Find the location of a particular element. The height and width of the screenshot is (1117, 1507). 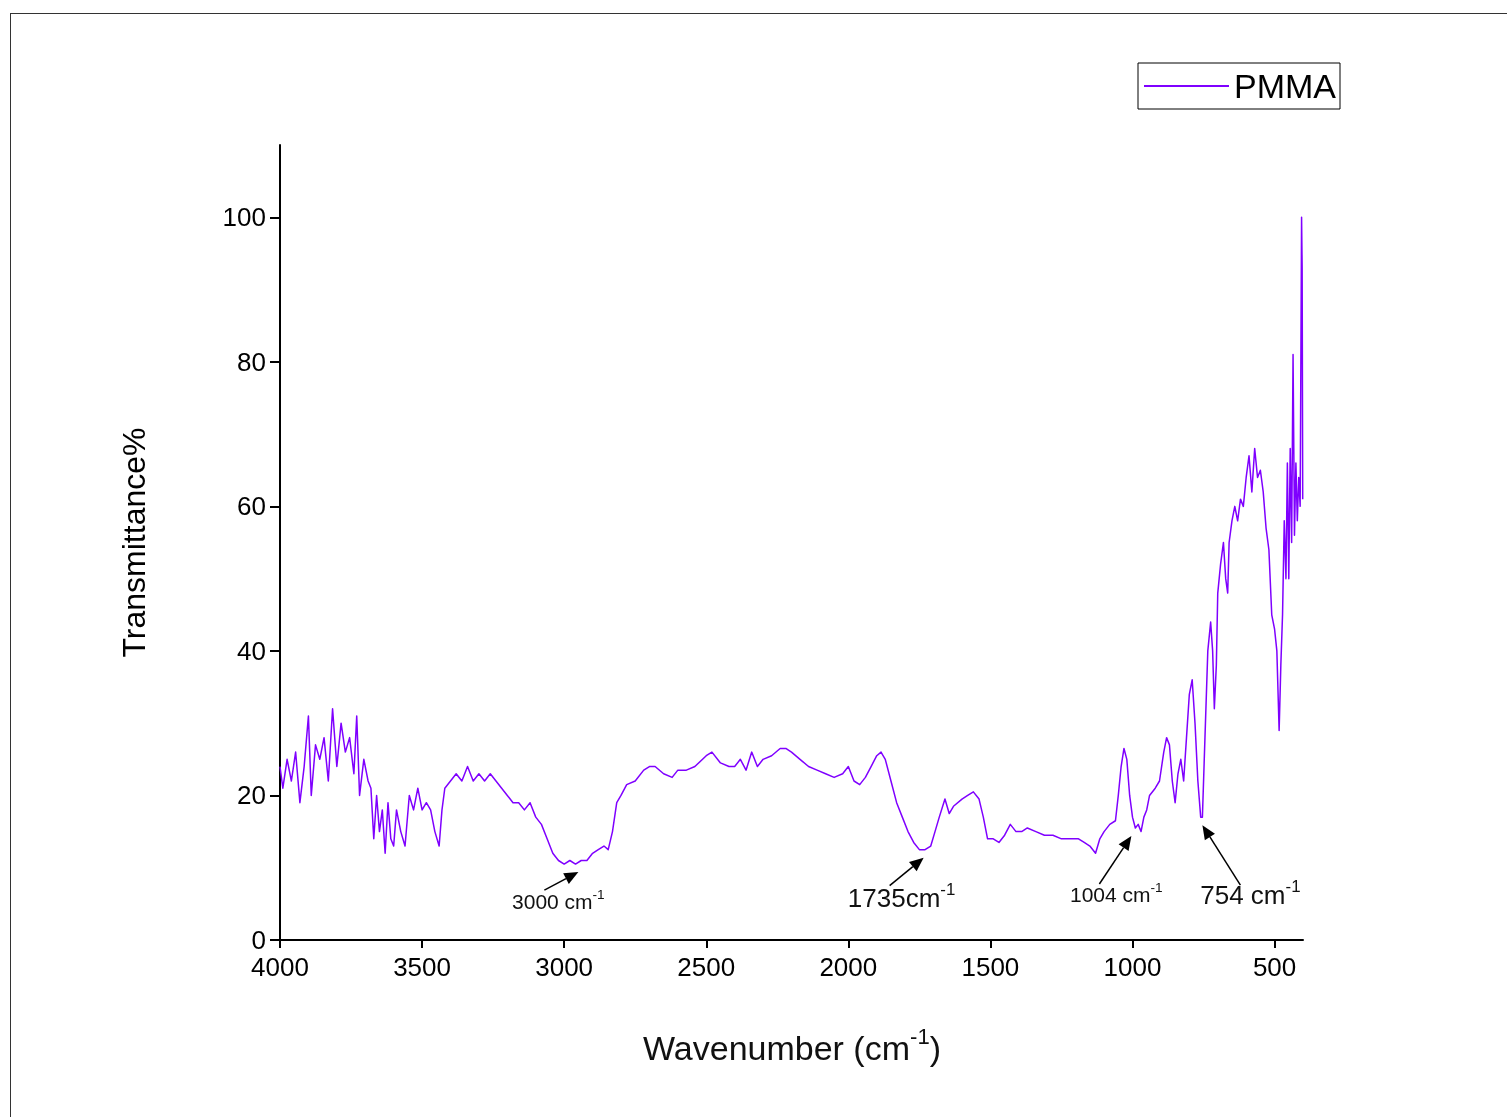

y-tick-label: 60 is located at coordinates (251, 506).